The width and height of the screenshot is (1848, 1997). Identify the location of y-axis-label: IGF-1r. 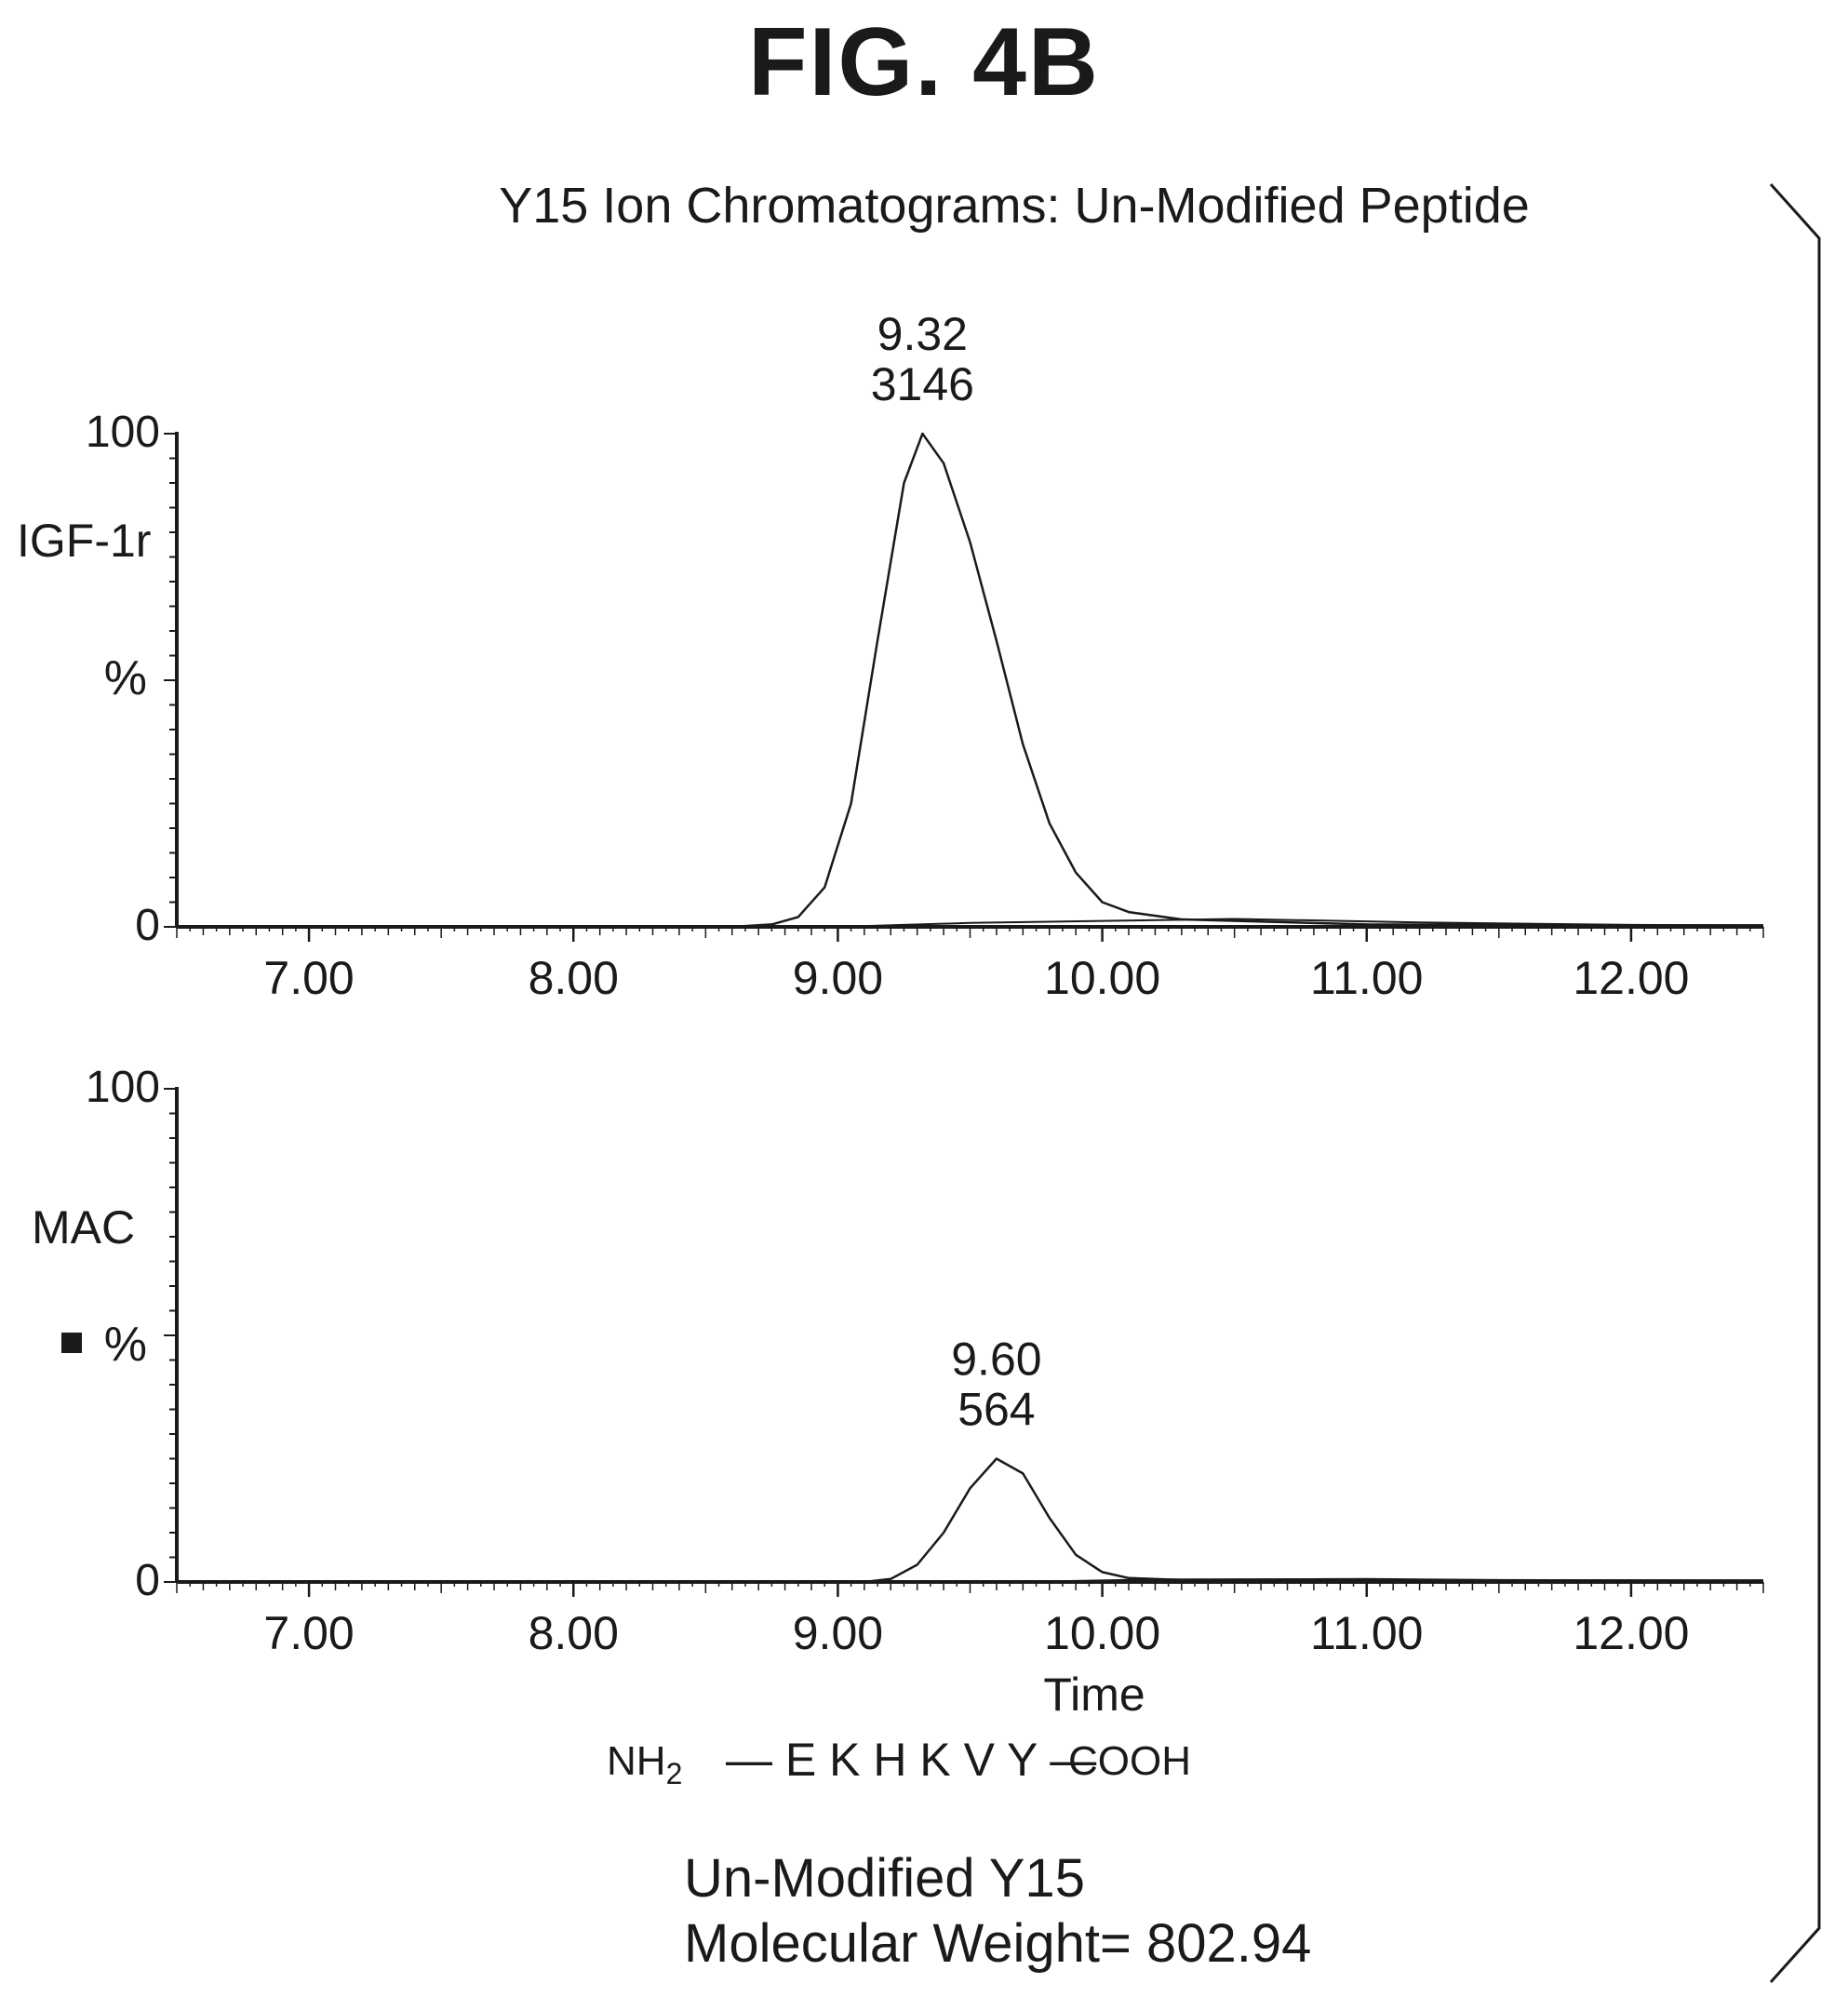
(84, 541).